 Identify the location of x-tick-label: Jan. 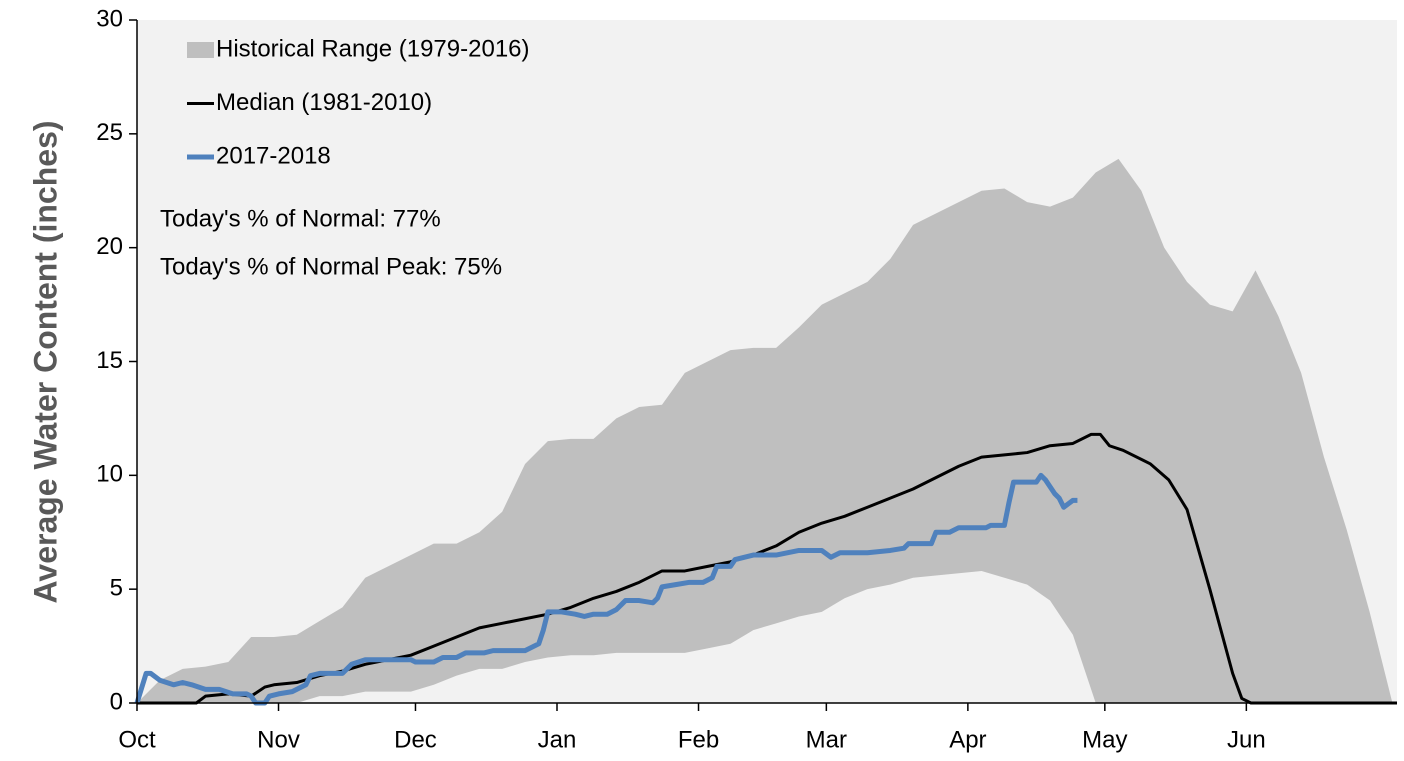
(557, 739).